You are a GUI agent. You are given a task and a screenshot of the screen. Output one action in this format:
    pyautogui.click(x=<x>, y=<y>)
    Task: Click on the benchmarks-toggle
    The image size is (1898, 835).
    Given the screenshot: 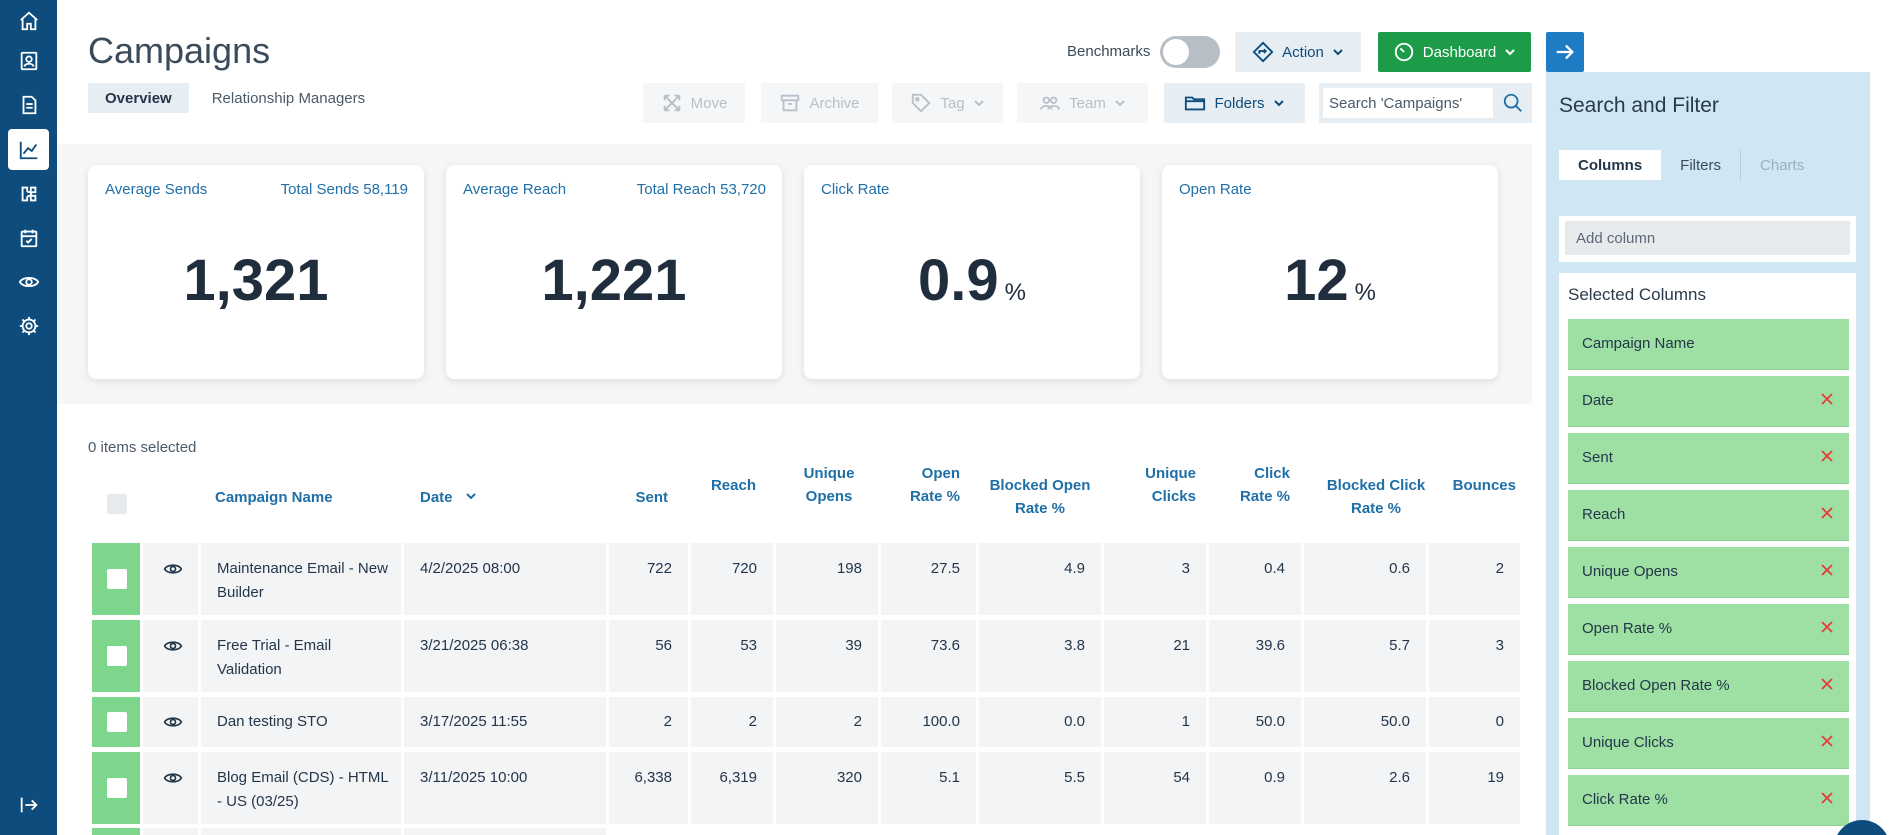 What is the action you would take?
    pyautogui.click(x=1190, y=52)
    